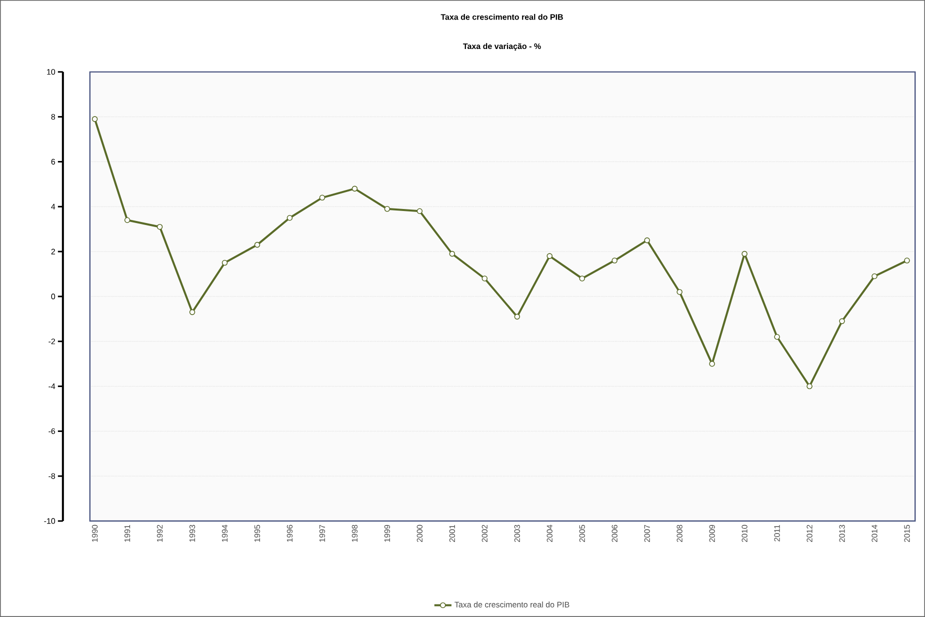  I want to click on x-tick-label: 1994, so click(225, 533).